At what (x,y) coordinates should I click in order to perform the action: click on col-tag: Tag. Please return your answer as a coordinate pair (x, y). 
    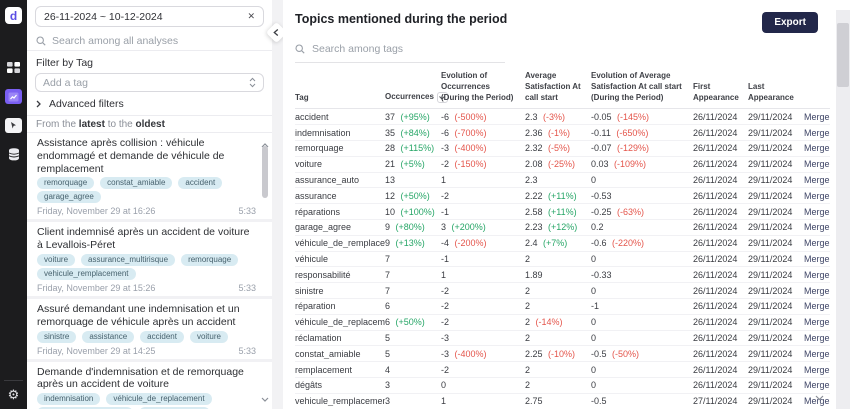
    Looking at the image, I should click on (302, 97).